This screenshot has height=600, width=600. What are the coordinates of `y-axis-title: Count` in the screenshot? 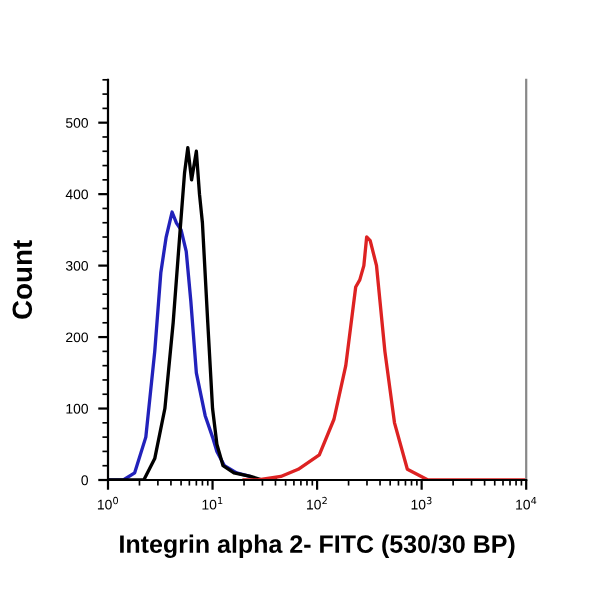 It's located at (22, 279).